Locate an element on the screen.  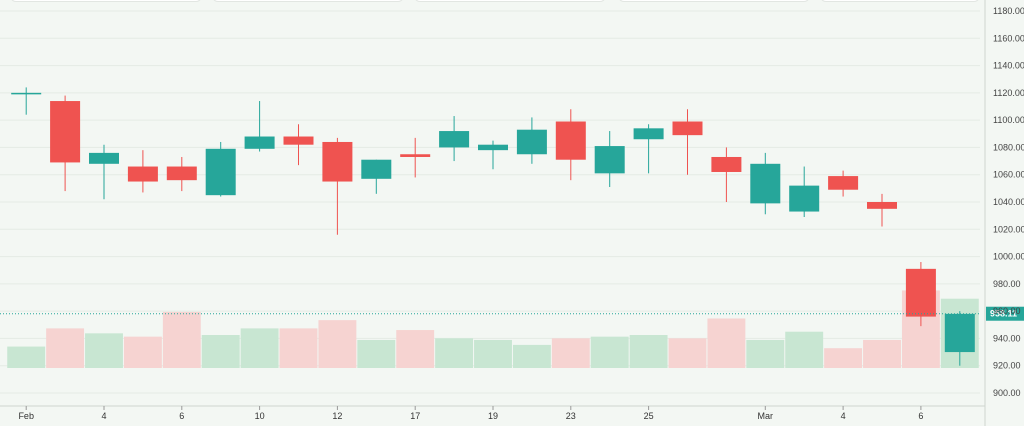
x-tick-label: Mar is located at coordinates (766, 416).